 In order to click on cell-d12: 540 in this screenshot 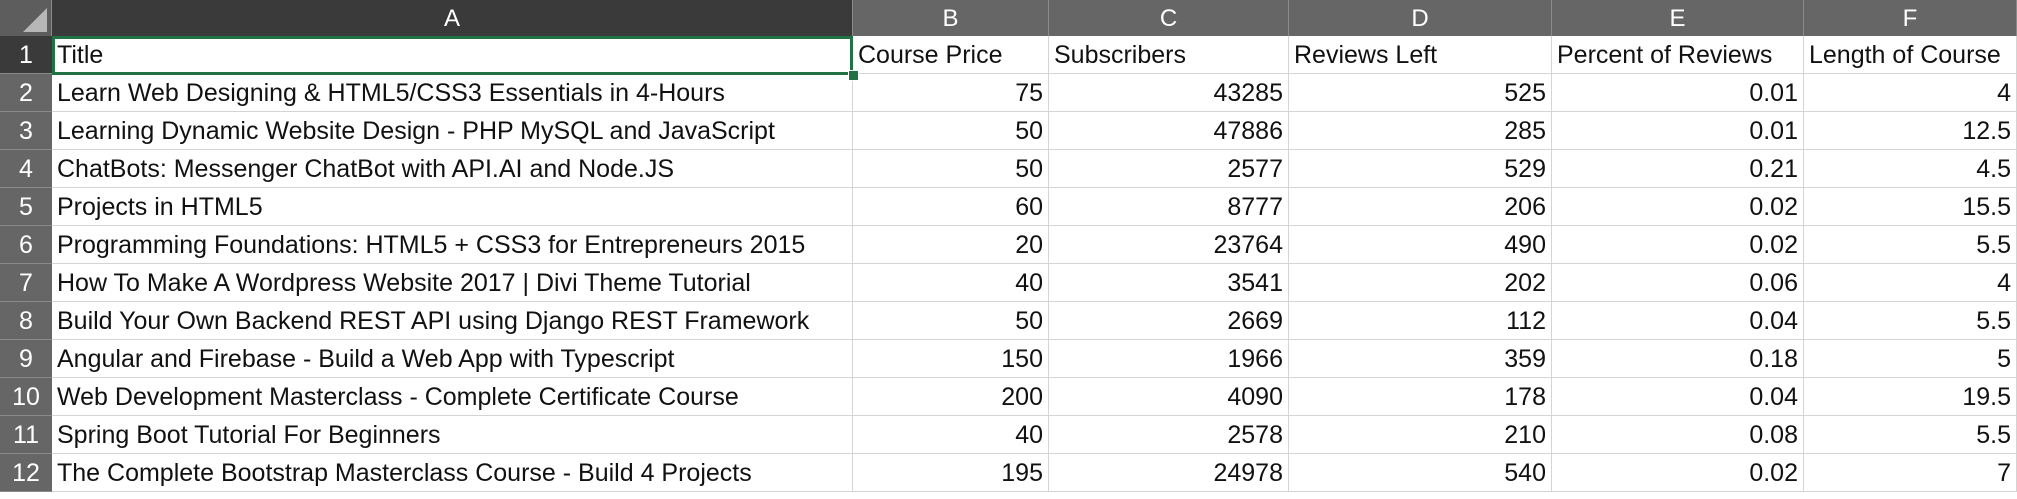, I will do `click(1420, 473)`.